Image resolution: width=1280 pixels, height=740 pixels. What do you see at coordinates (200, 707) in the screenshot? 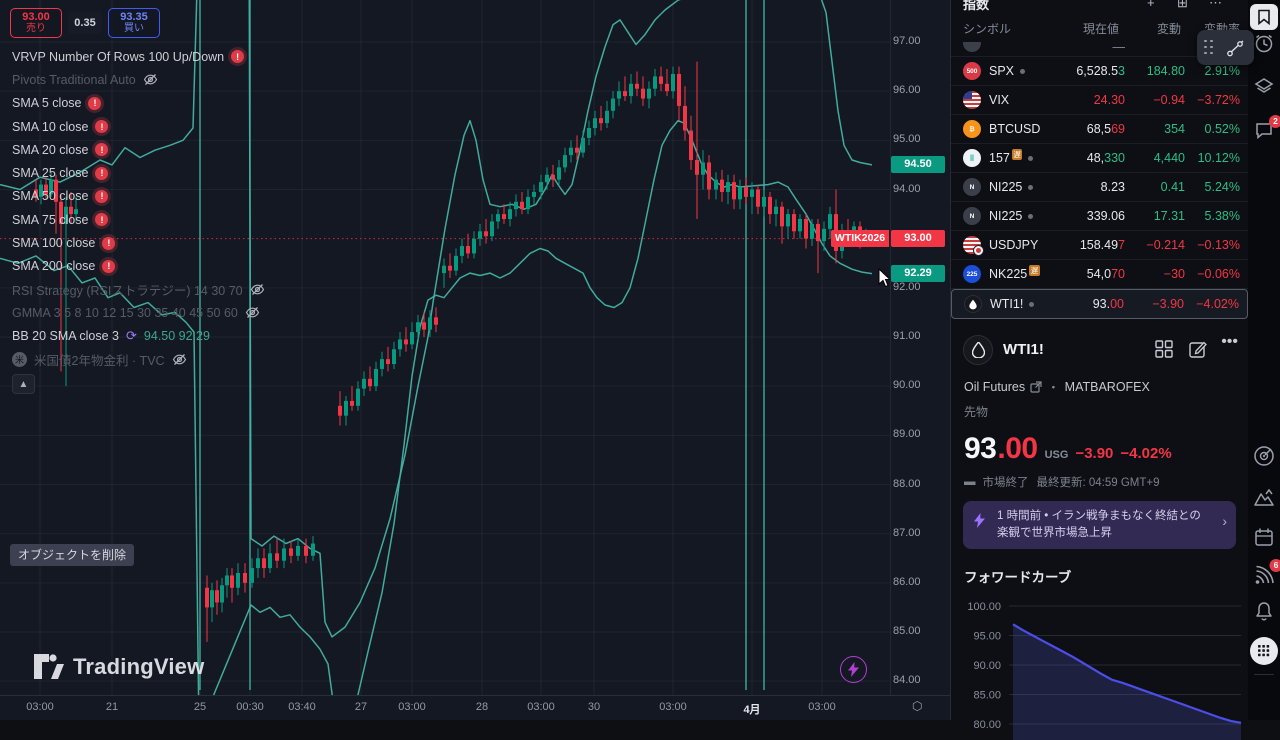
I see `time-tick: 25` at bounding box center [200, 707].